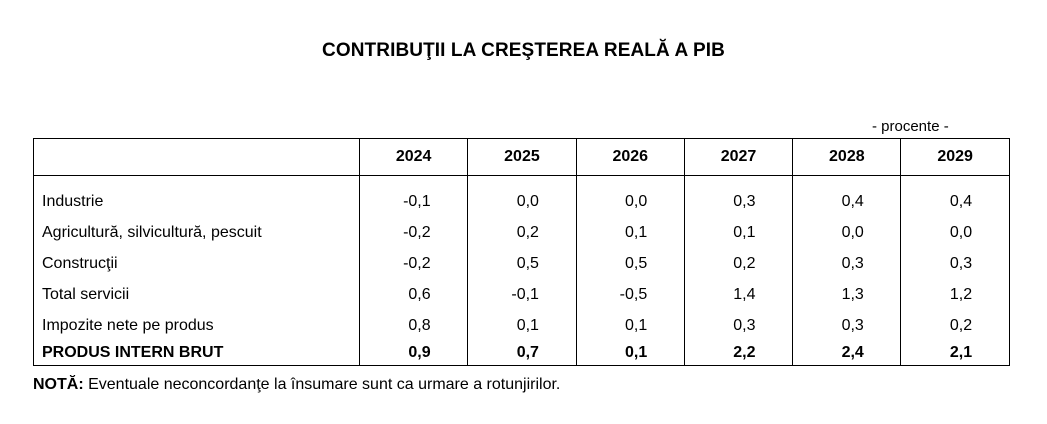 The image size is (1047, 424). Describe the element at coordinates (419, 294) in the screenshot. I see `value-text: 0,6` at that location.